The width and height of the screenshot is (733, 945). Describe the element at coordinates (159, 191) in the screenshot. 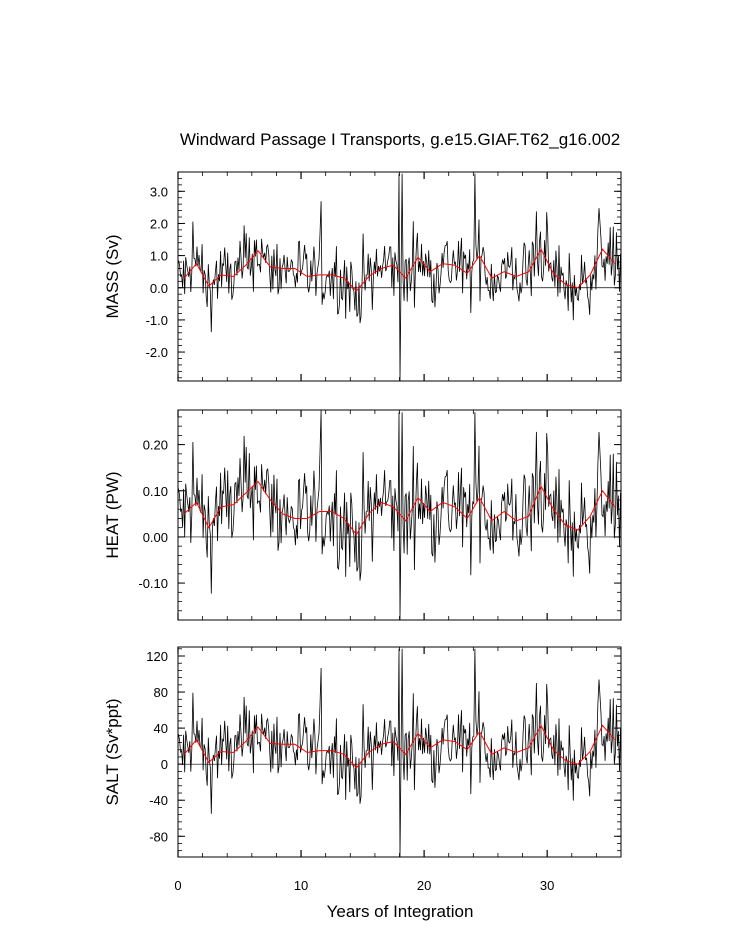

I see `mass-y-tick-label: 3.0` at that location.